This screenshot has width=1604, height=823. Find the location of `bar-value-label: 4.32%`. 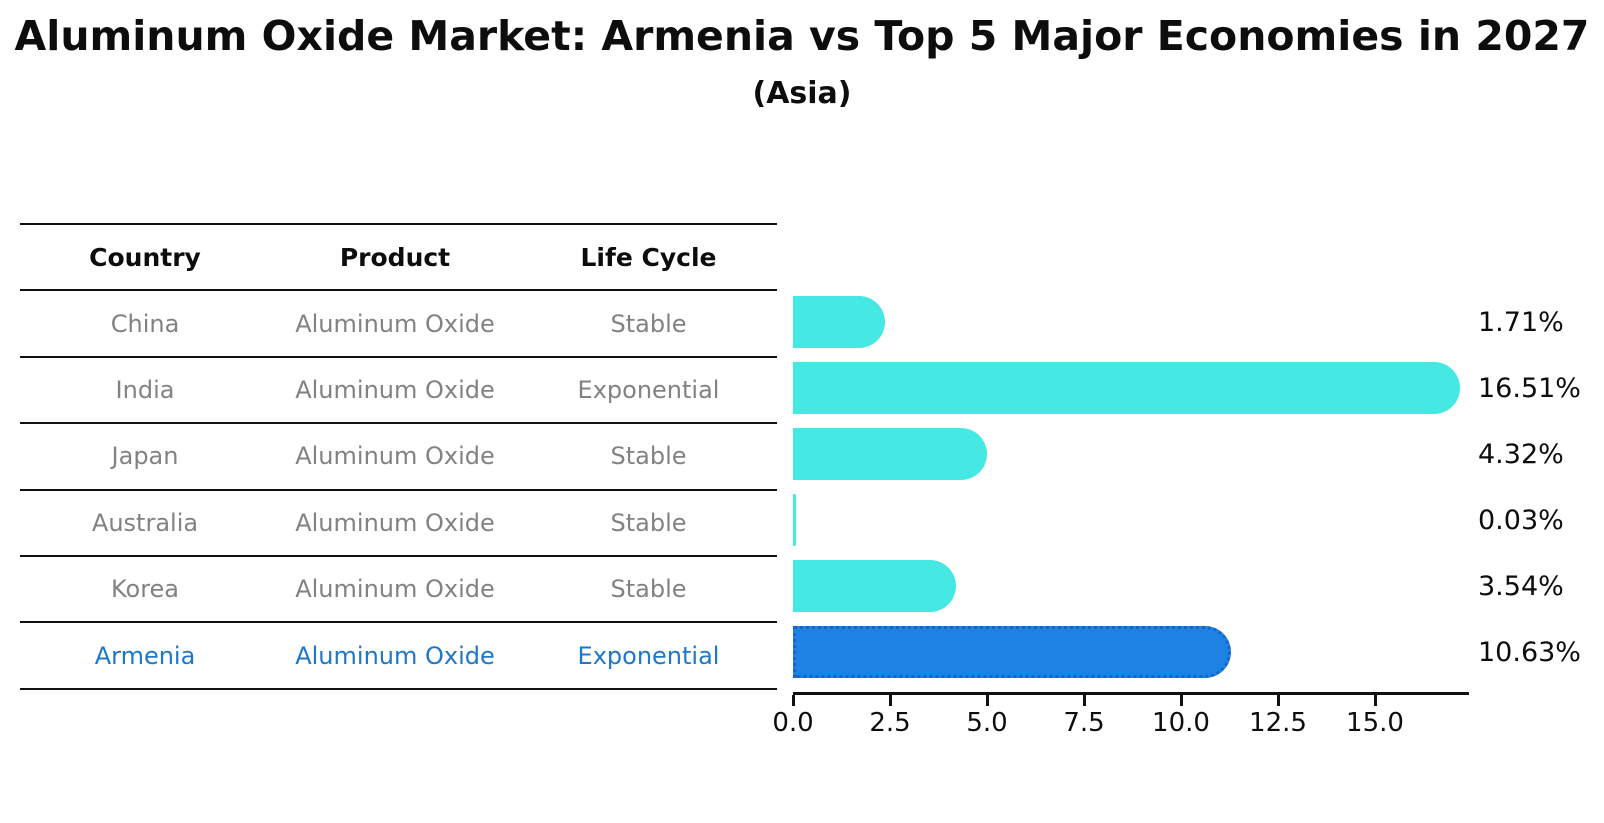

bar-value-label: 4.32% is located at coordinates (1521, 454).